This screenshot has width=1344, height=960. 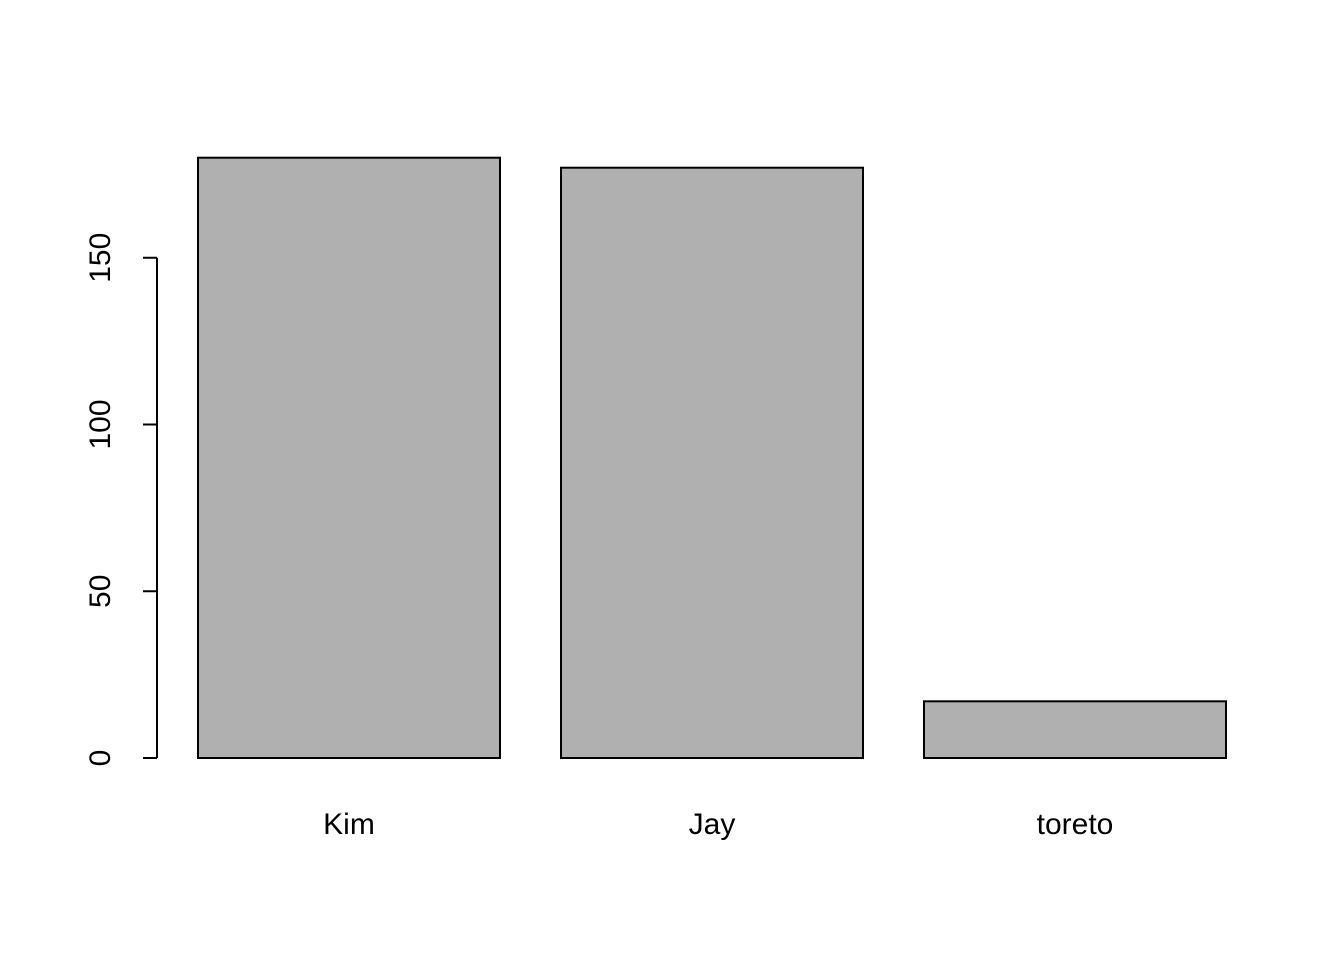 What do you see at coordinates (100, 591) in the screenshot?
I see `y-tick-label-50: 50` at bounding box center [100, 591].